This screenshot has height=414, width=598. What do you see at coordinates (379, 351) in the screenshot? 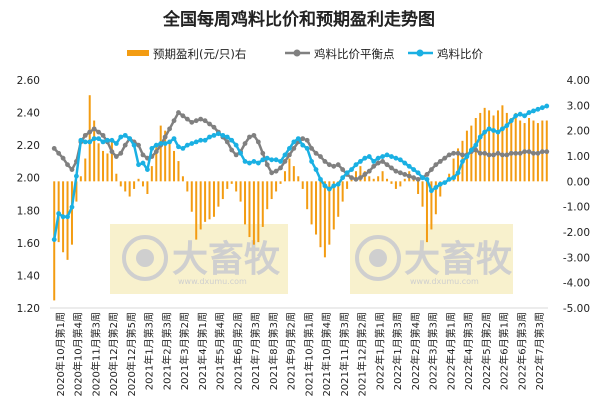
I see `x-tick-label: 2022年1月第1周` at bounding box center [379, 351].